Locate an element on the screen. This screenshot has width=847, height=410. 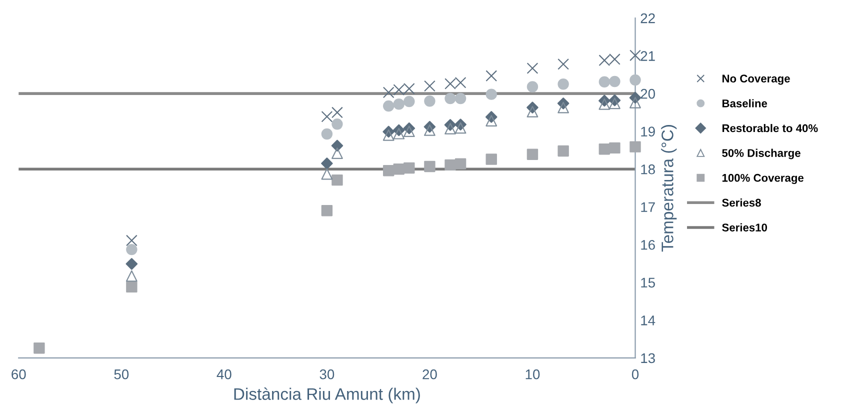
y-tick-label: 14 is located at coordinates (648, 321).